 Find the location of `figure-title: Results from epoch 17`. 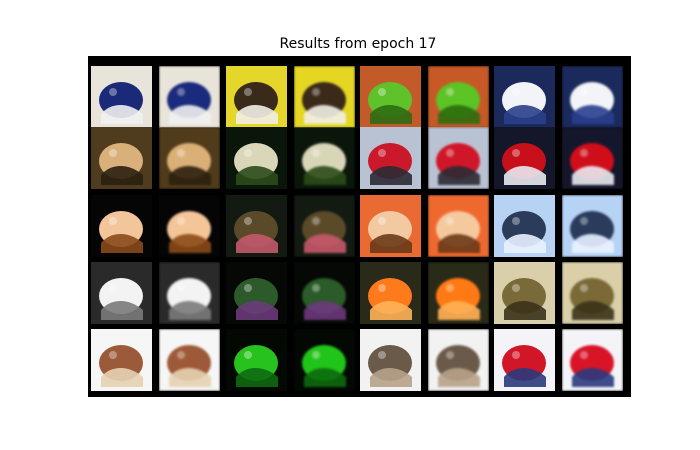

figure-title: Results from epoch 17 is located at coordinates (358, 44).